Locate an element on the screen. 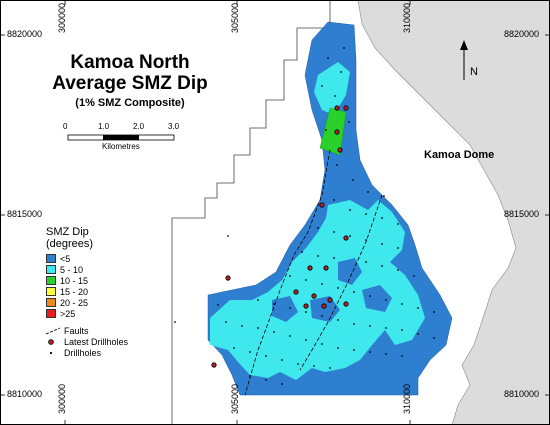 The image size is (550, 425). latest-drillhole-icon is located at coordinates (51, 341).